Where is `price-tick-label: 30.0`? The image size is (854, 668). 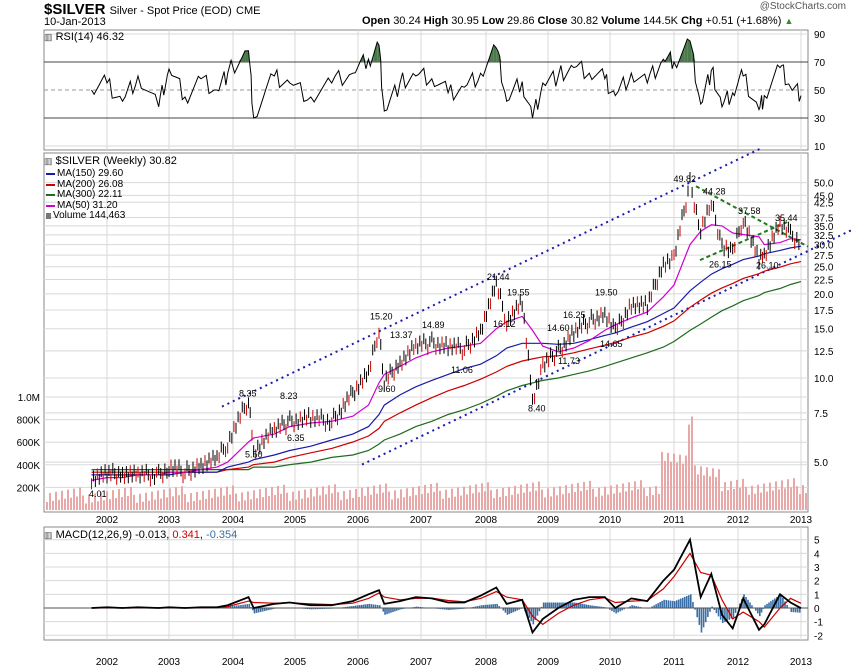 price-tick-label: 30.0 is located at coordinates (824, 246).